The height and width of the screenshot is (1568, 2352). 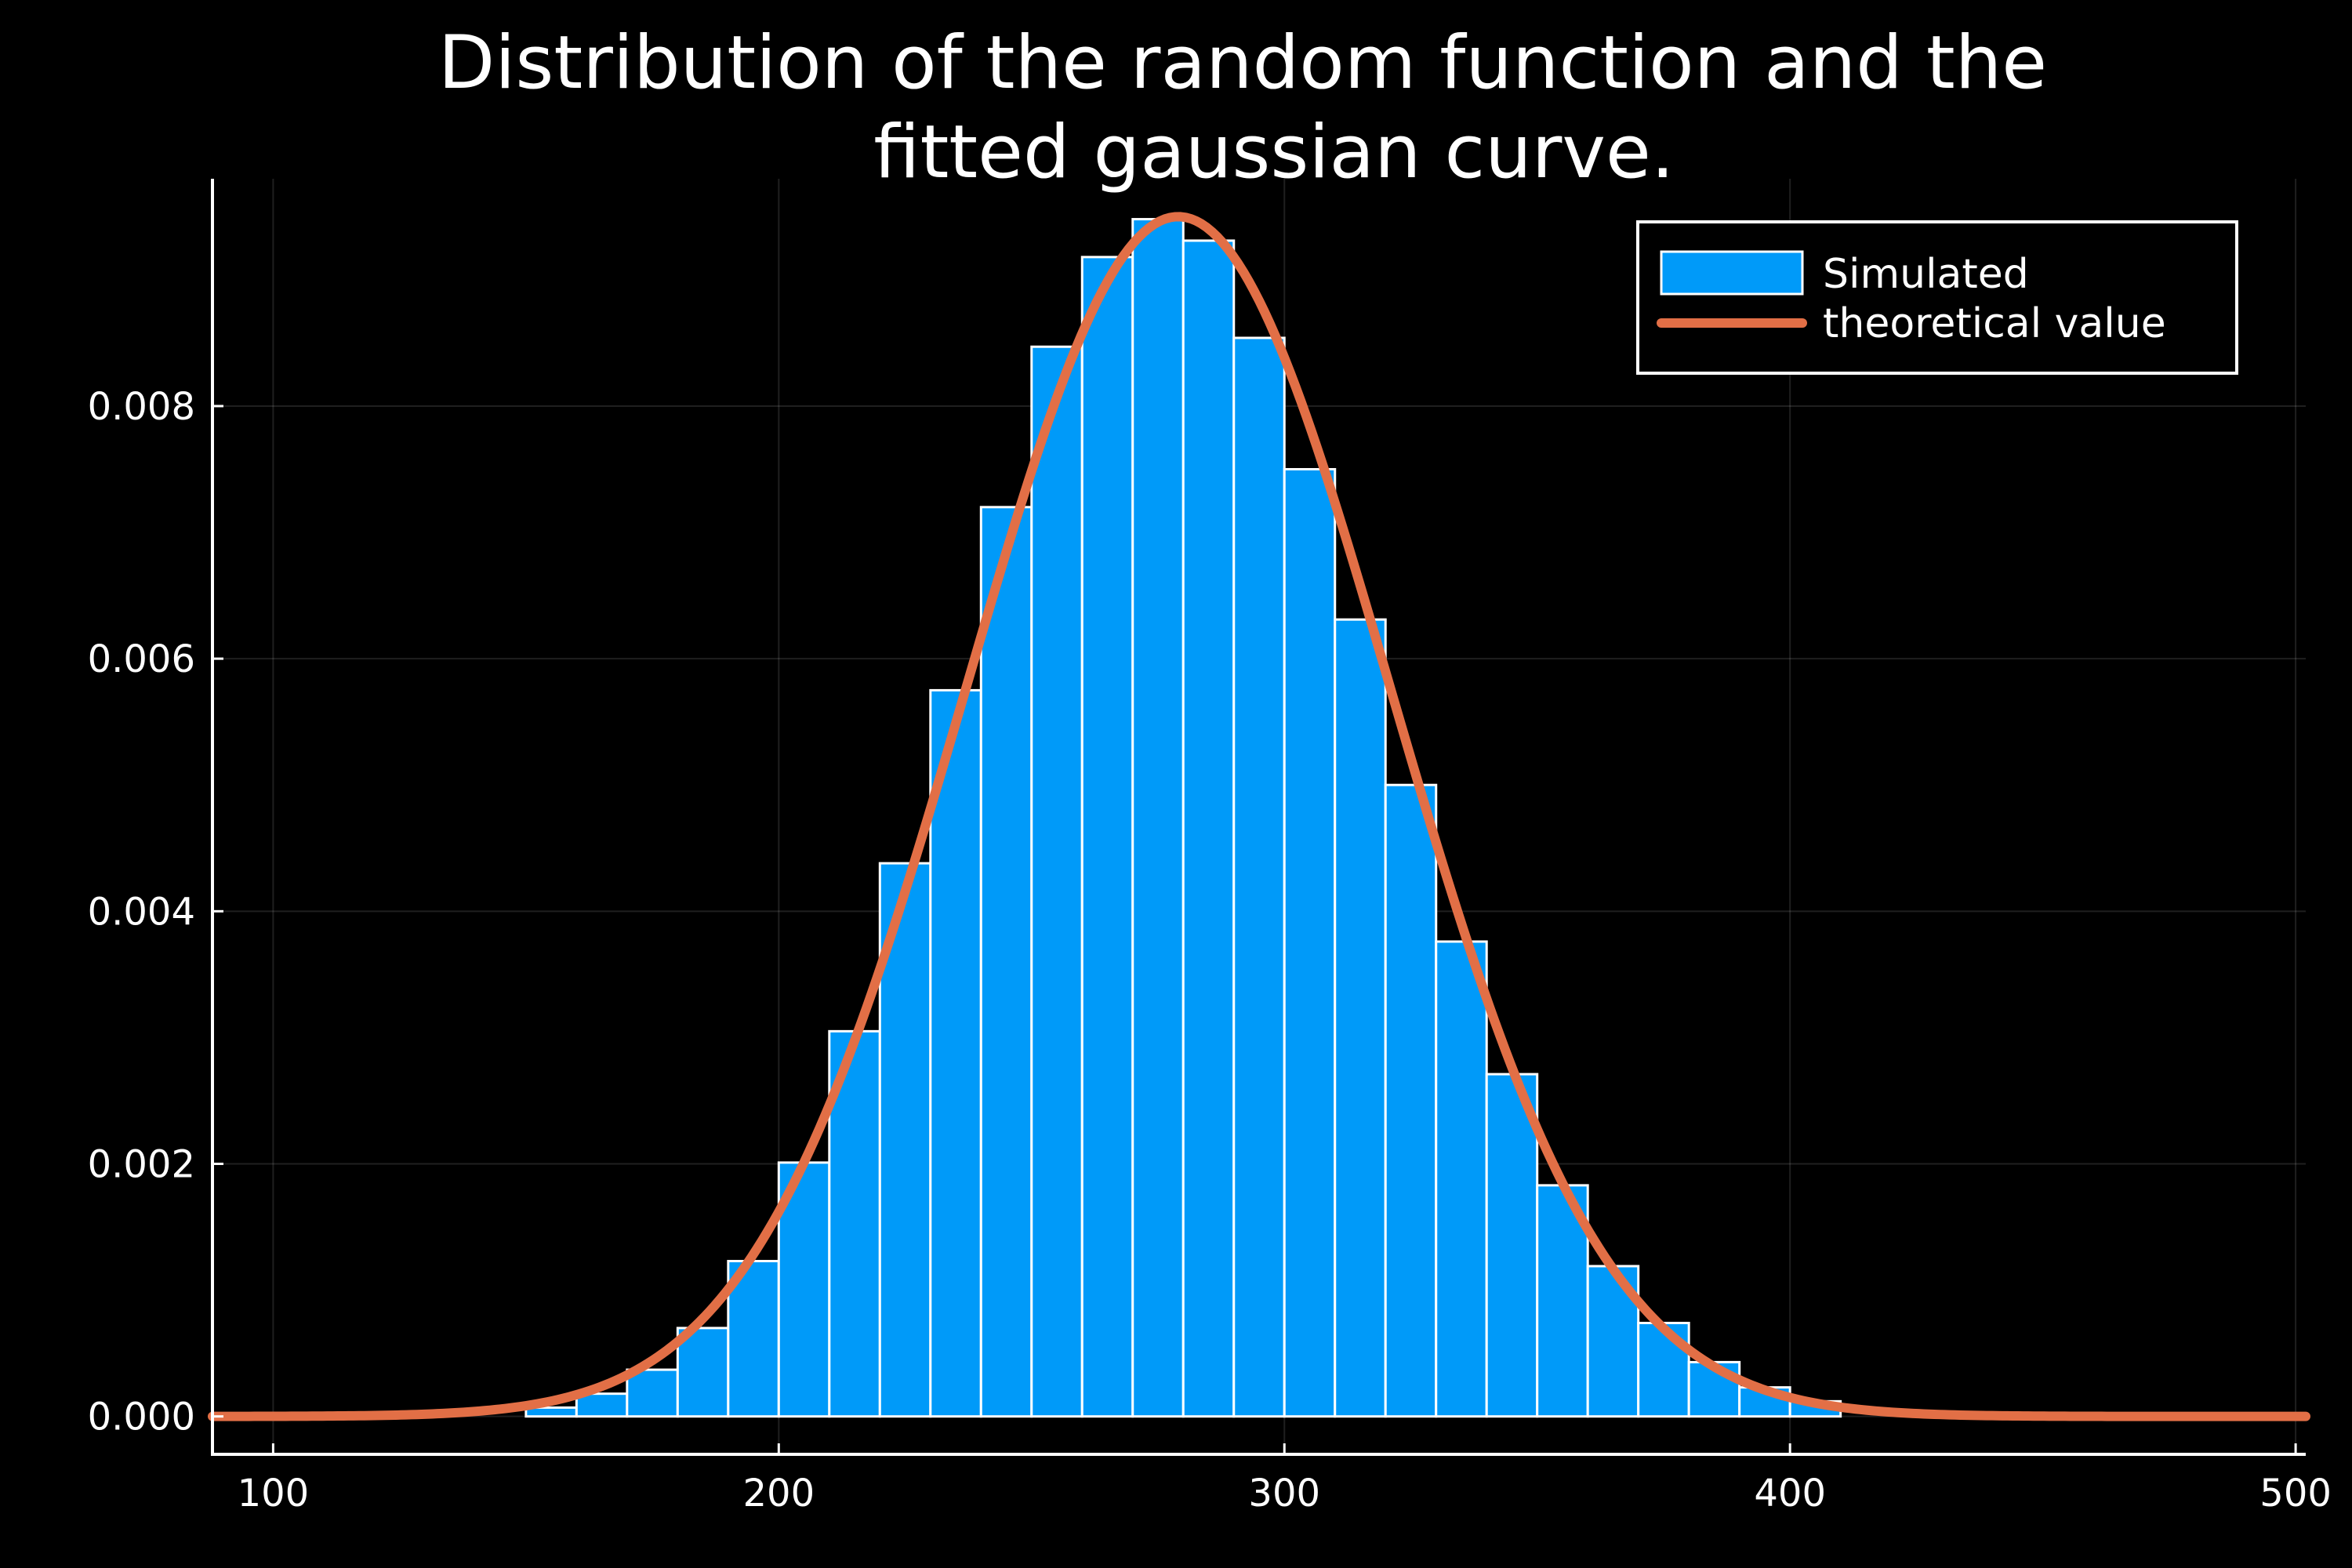 I want to click on y-tick-label: 0.002, so click(x=141, y=1164).